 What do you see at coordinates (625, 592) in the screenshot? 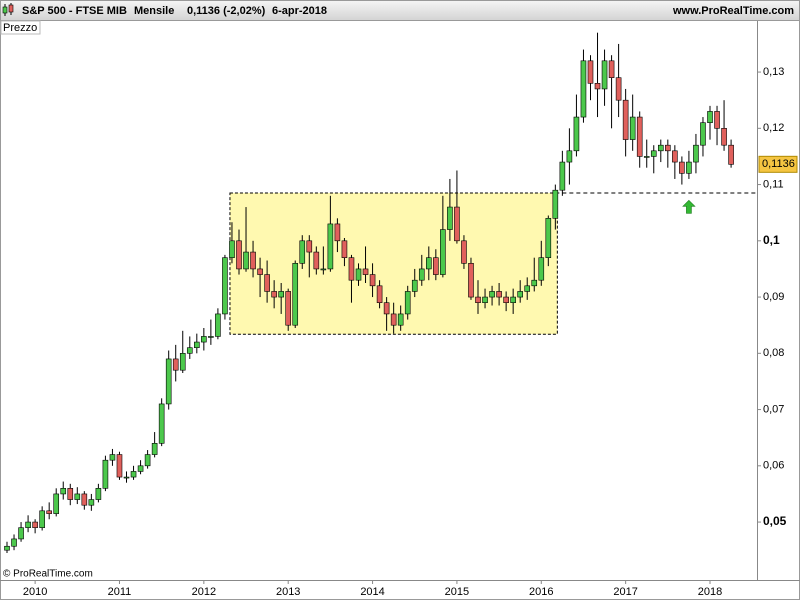
I see `x-tick-label: 2017` at bounding box center [625, 592].